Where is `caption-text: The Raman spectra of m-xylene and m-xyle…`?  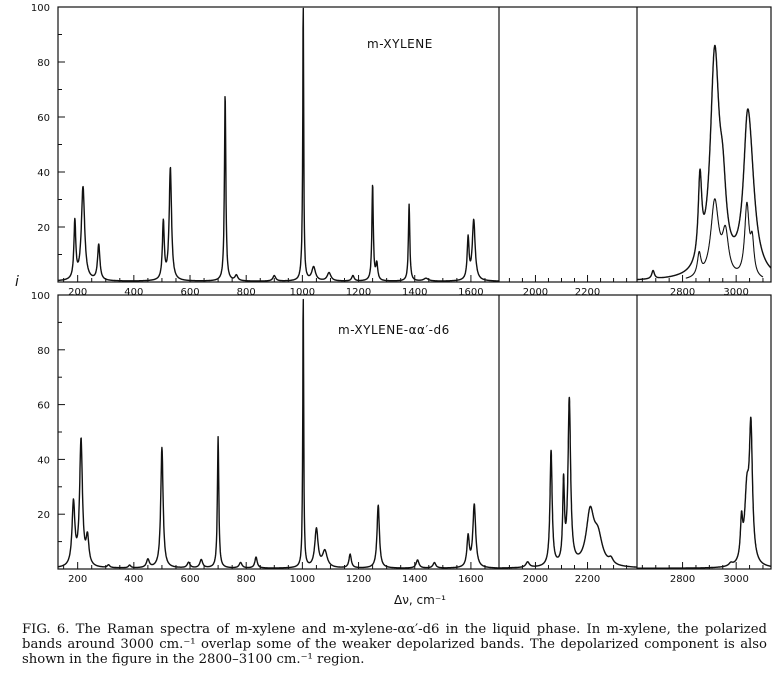
caption-text: The Raman spectra of m-xylene and m-xyle… is located at coordinates (395, 644).